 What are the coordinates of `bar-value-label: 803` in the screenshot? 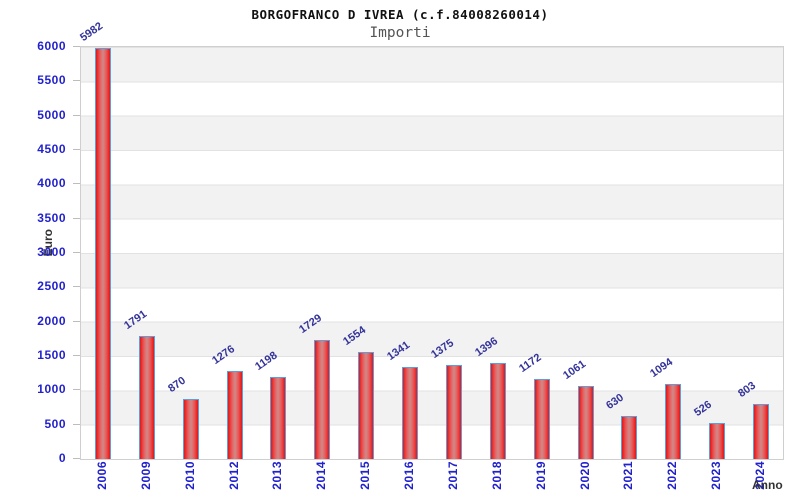 It's located at (747, 389).